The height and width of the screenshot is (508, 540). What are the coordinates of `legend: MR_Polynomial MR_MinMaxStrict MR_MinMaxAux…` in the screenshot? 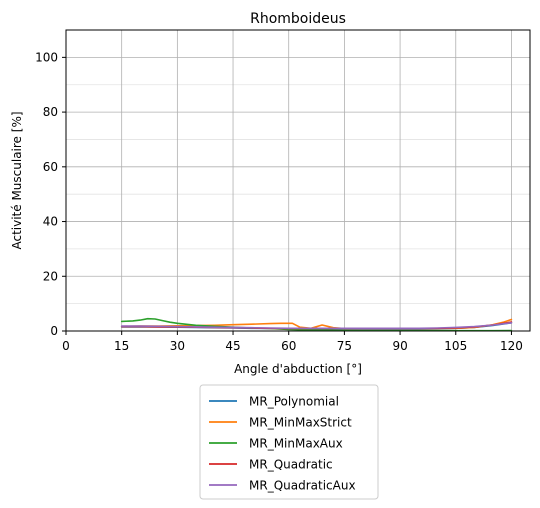 It's located at (289, 442).